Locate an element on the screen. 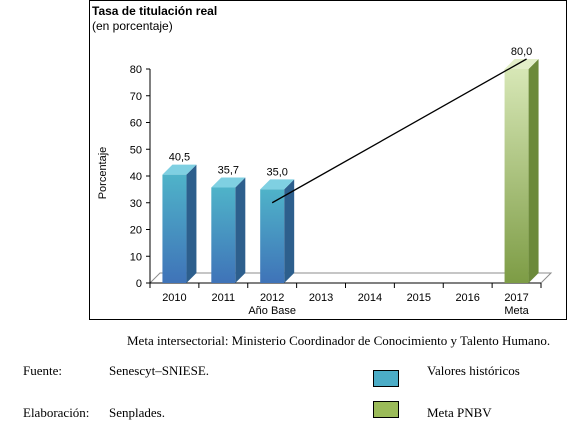 Image resolution: width=567 pixels, height=442 pixels. y-tick-label: 80 is located at coordinates (136, 70).